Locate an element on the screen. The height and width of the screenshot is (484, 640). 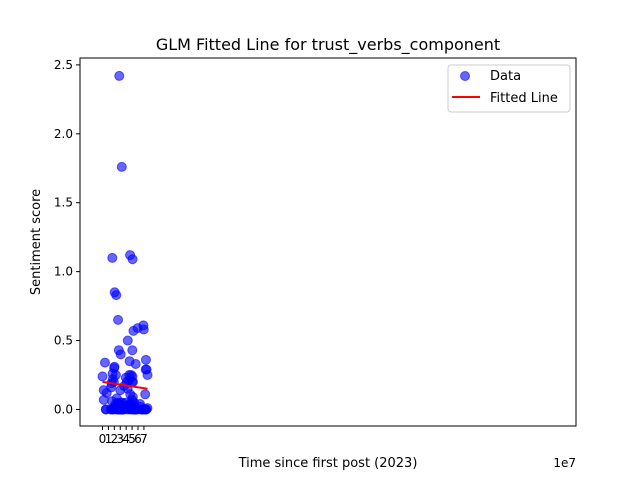
y-axis-label: Sentiment score is located at coordinates (36, 242).